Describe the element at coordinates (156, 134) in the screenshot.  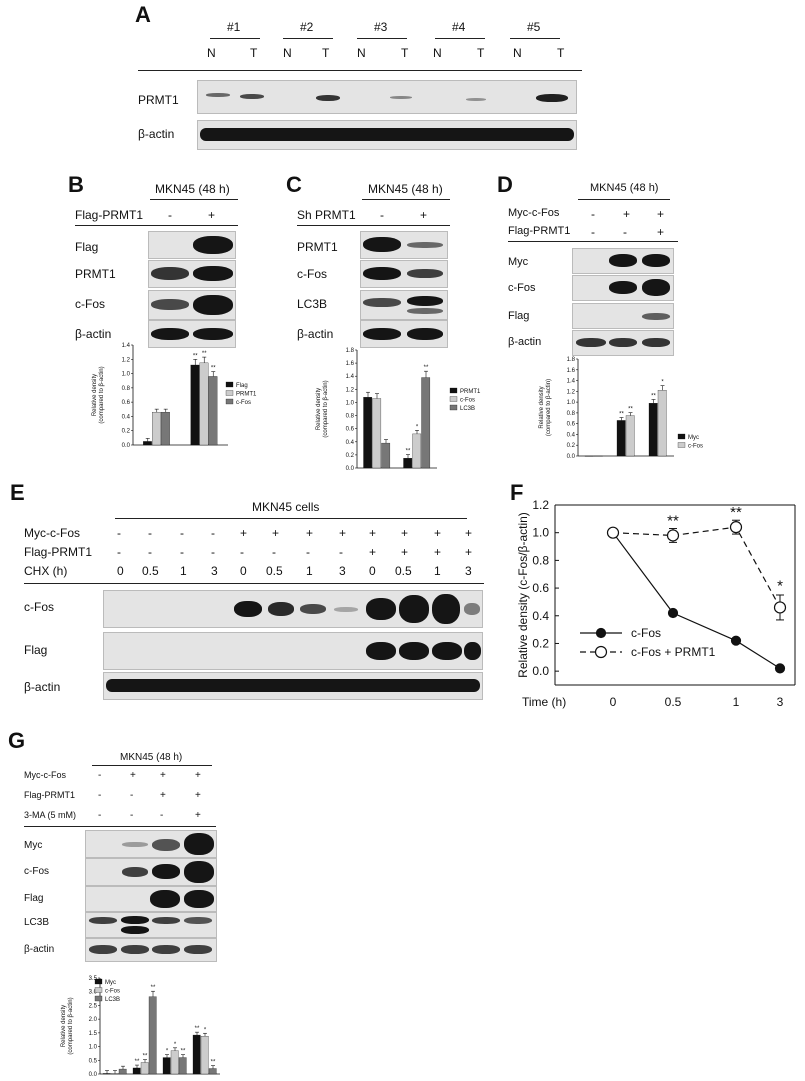
I see `panel-a-row-label: β-actin` at that location.